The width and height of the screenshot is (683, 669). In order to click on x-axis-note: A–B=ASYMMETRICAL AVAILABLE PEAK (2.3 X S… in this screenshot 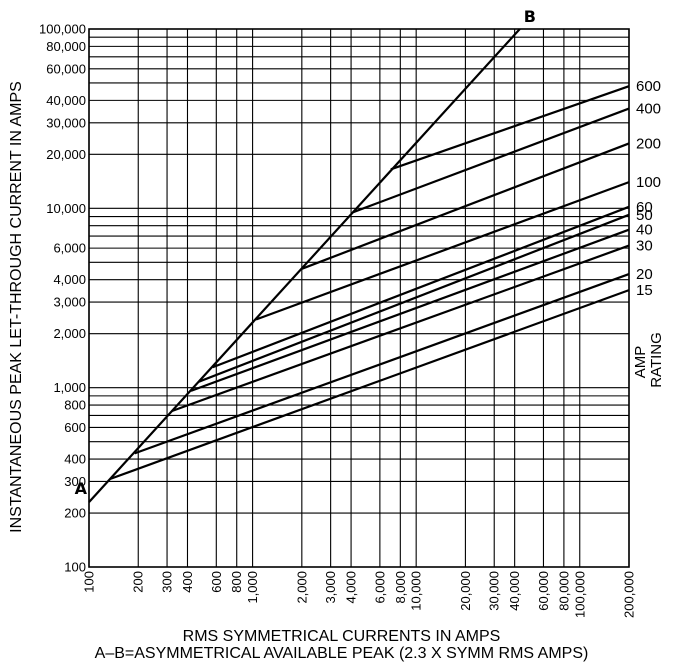, I will do `click(341, 653)`.